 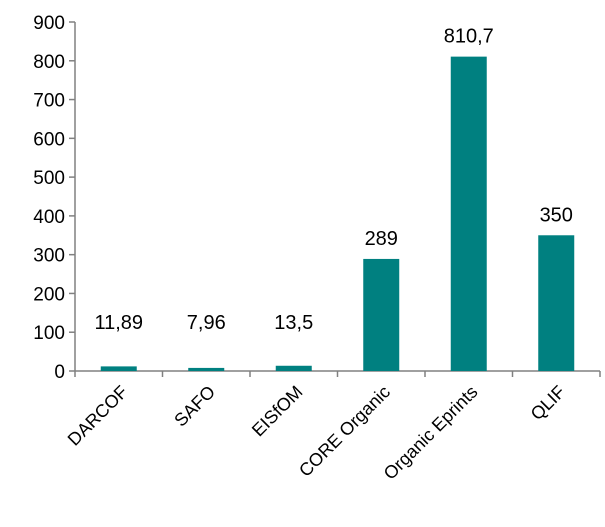 I want to click on data-label: 289, so click(x=381, y=239).